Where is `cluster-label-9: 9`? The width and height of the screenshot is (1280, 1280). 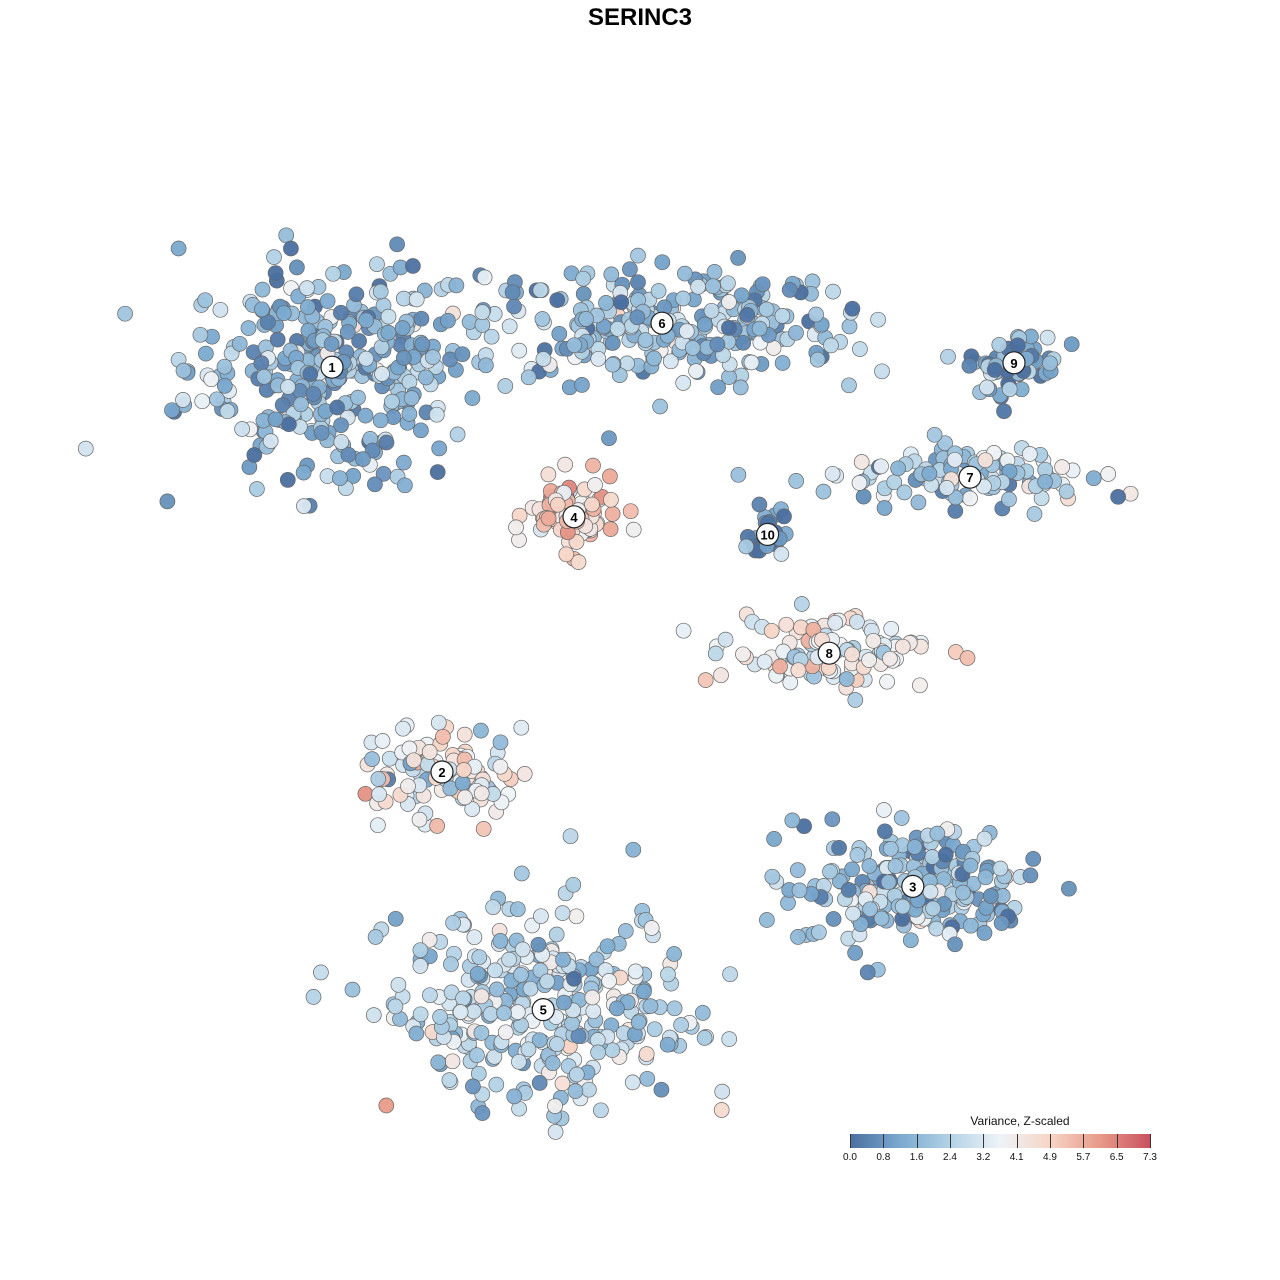 cluster-label-9: 9 is located at coordinates (1014, 363).